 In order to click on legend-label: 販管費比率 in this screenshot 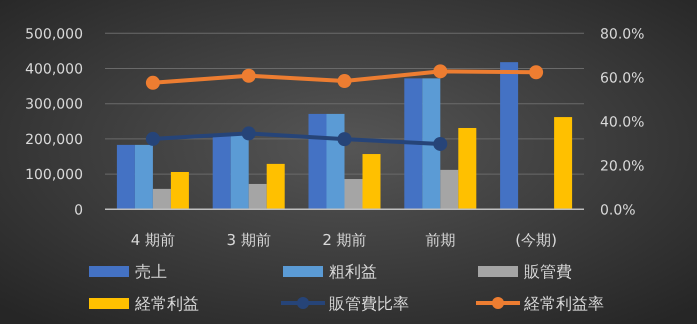, I will do `click(369, 303)`.